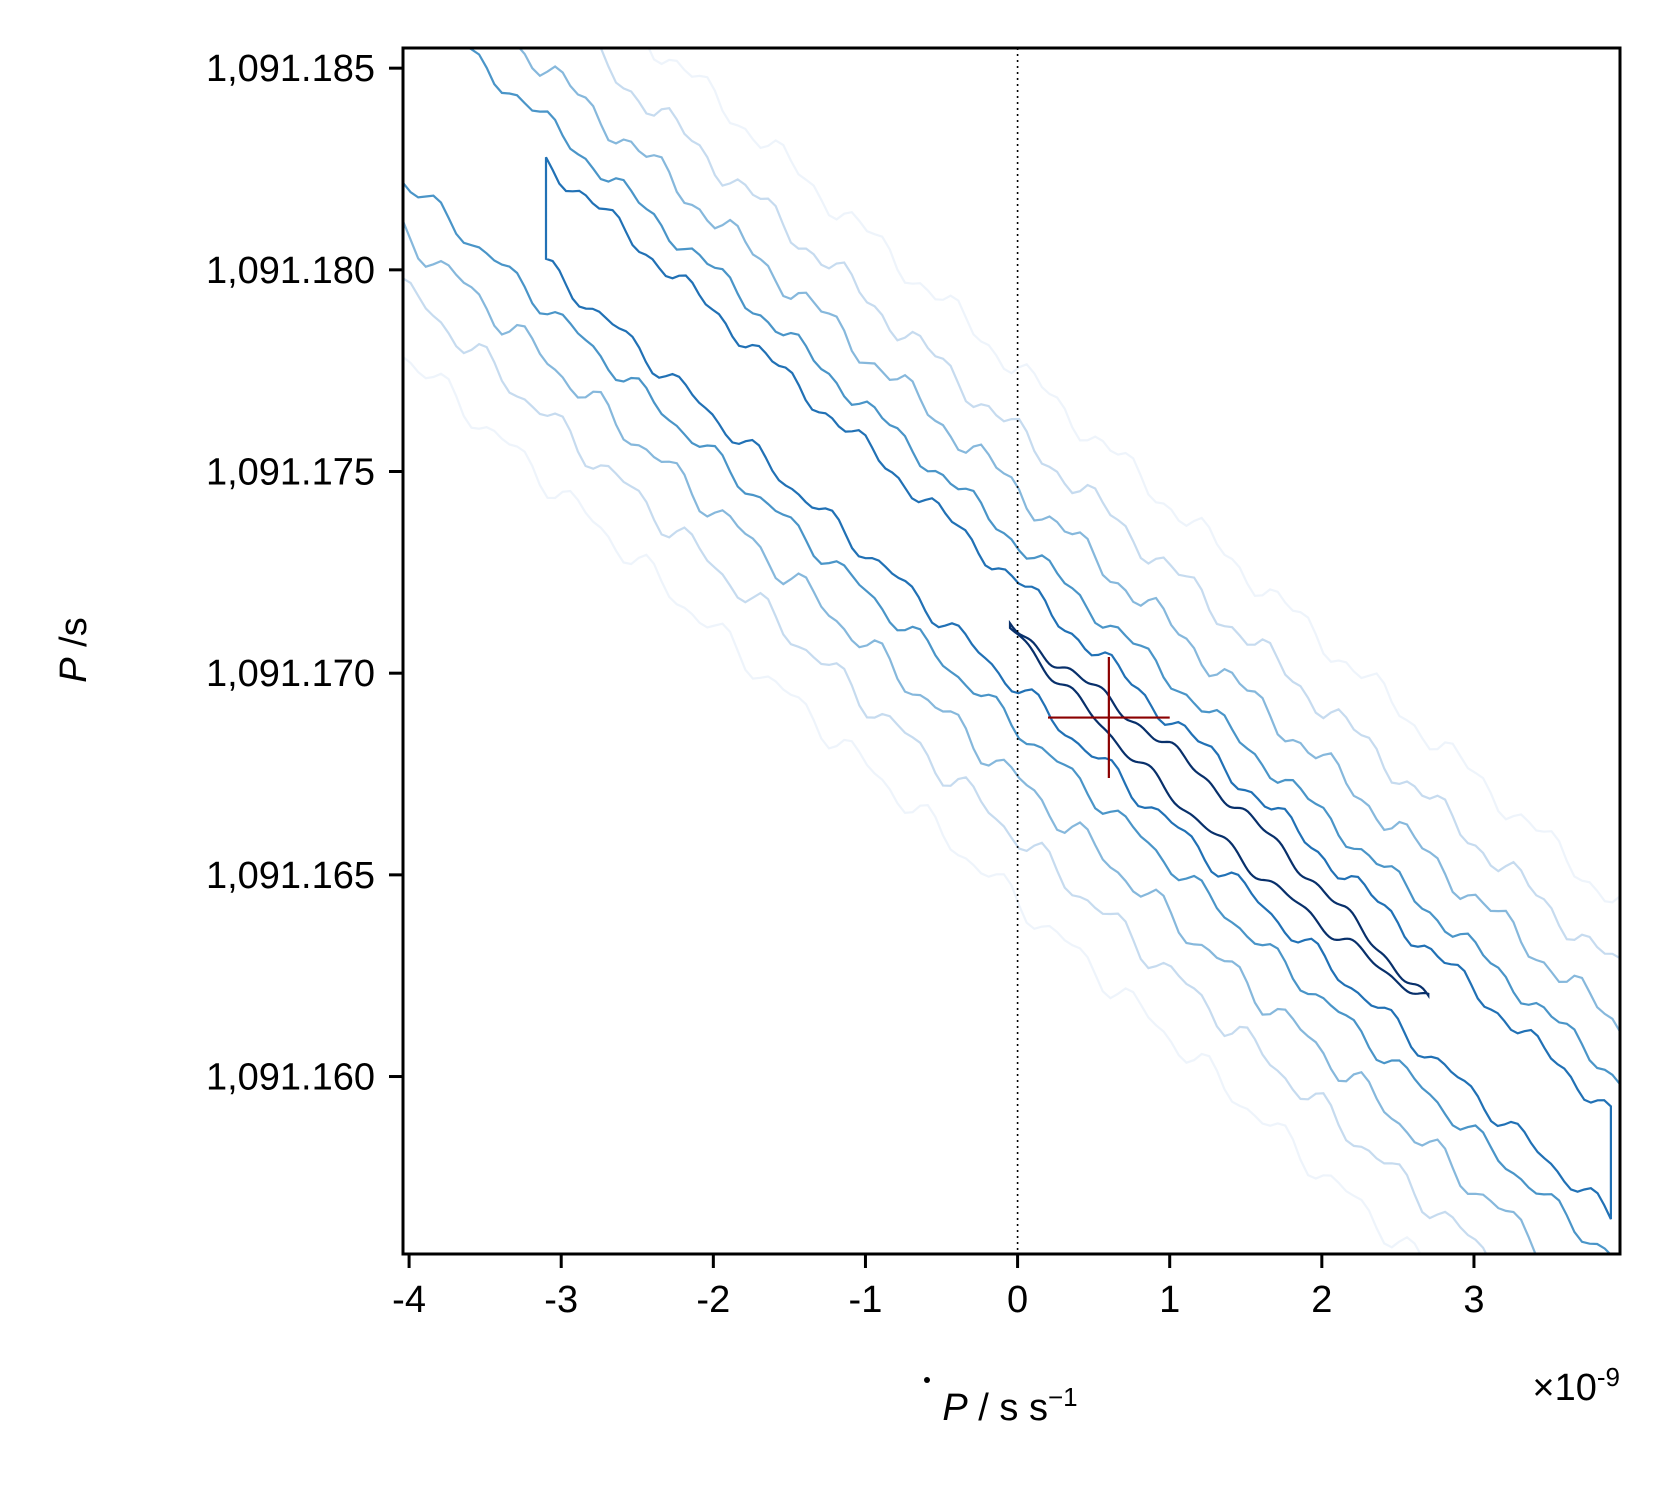 The image size is (1662, 1495). I want to click on x-offset-text: ×10, so click(1564, 1388).